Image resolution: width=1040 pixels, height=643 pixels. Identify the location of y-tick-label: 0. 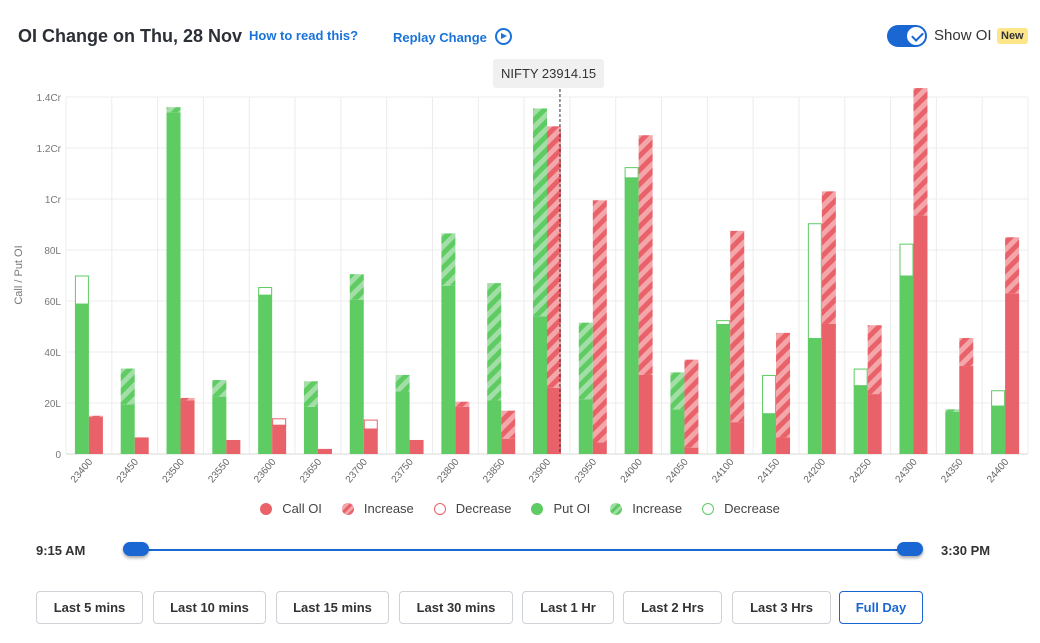
(58, 455).